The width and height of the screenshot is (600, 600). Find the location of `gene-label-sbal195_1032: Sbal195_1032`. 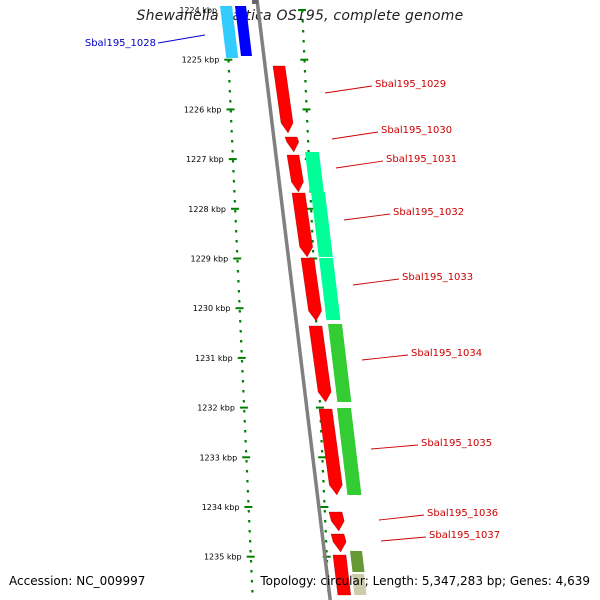

gene-label-sbal195_1032: Sbal195_1032 is located at coordinates (428, 212).